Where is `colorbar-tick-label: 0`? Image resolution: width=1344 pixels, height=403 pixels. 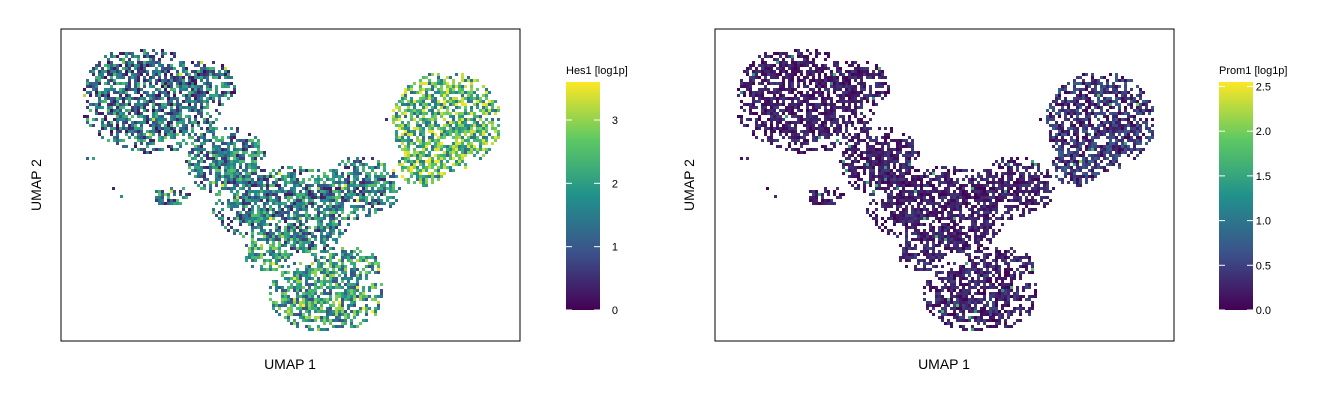 colorbar-tick-label: 0 is located at coordinates (615, 311).